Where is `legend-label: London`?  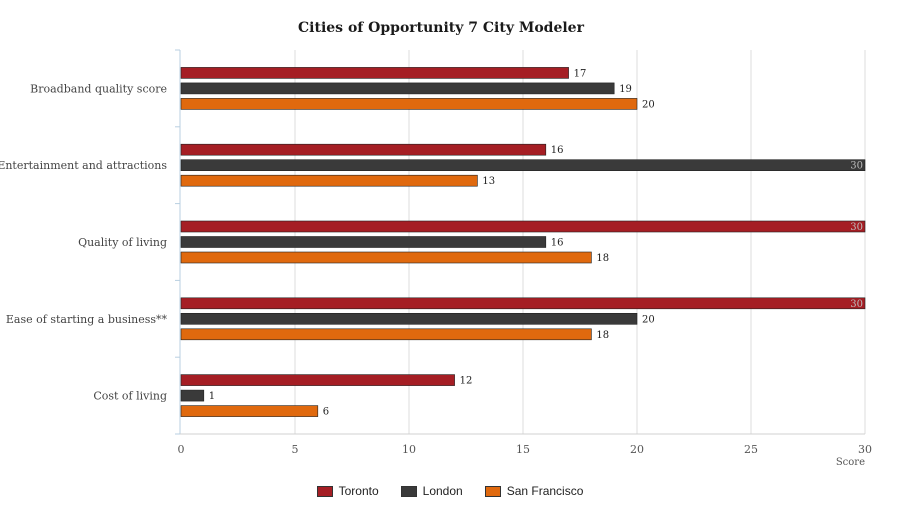
legend-label: London is located at coordinates (442, 491).